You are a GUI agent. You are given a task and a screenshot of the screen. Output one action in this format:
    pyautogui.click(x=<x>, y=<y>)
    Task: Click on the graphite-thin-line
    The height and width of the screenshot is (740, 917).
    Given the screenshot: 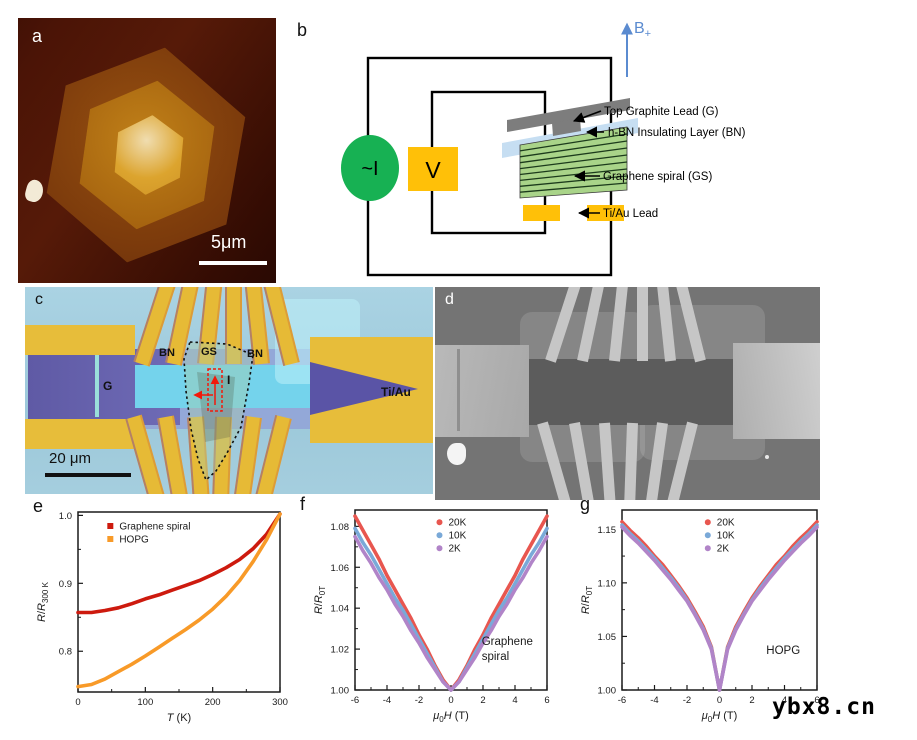 What is the action you would take?
    pyautogui.click(x=97, y=386)
    